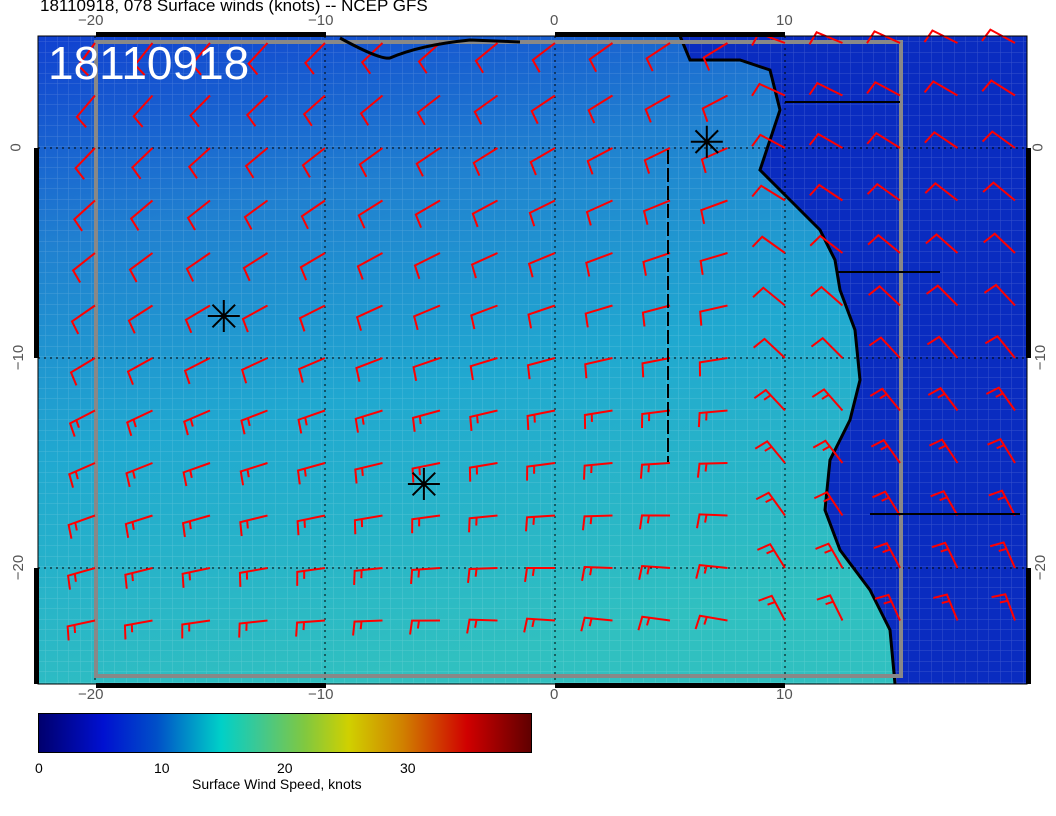 Image resolution: width=1056 pixels, height=816 pixels. I want to click on colorbar-label: Surface Wind Speed, knots, so click(277, 784).